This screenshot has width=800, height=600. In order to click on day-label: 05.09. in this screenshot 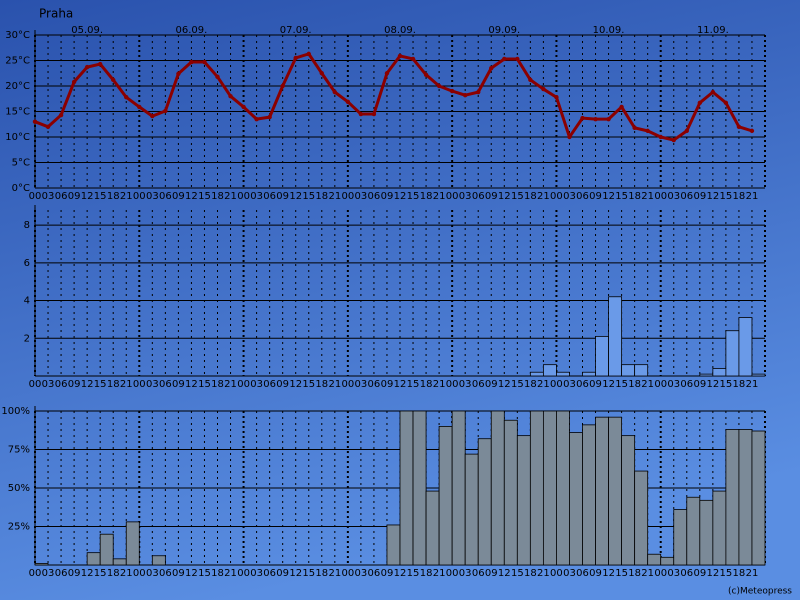, I will do `click(87, 30)`.